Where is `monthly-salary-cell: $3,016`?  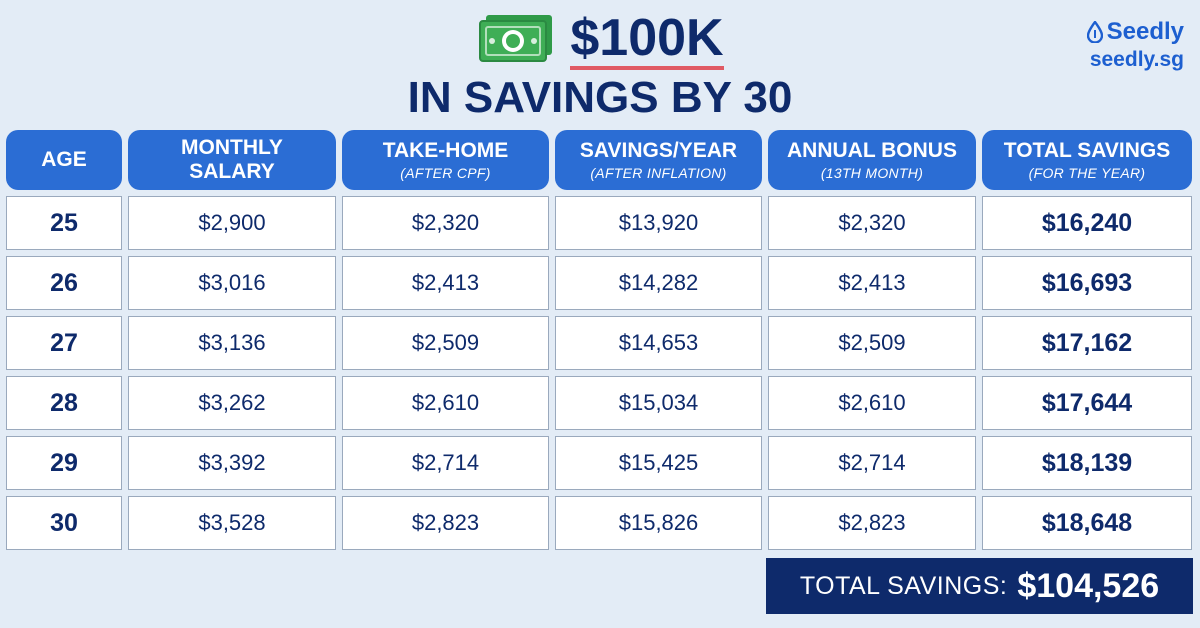 monthly-salary-cell: $3,016 is located at coordinates (232, 283).